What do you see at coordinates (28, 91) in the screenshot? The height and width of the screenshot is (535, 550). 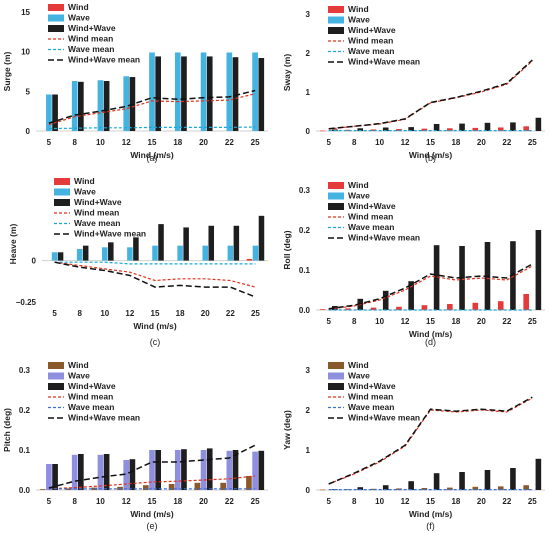 I see `y-tick-label: 5` at bounding box center [28, 91].